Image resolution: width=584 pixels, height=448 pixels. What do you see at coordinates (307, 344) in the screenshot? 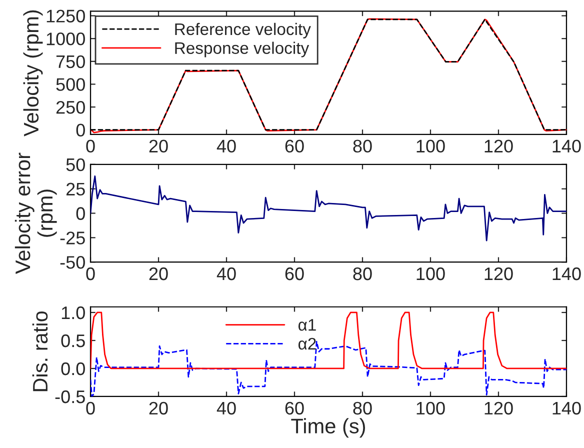
I see `legend-label: α2` at bounding box center [307, 344].